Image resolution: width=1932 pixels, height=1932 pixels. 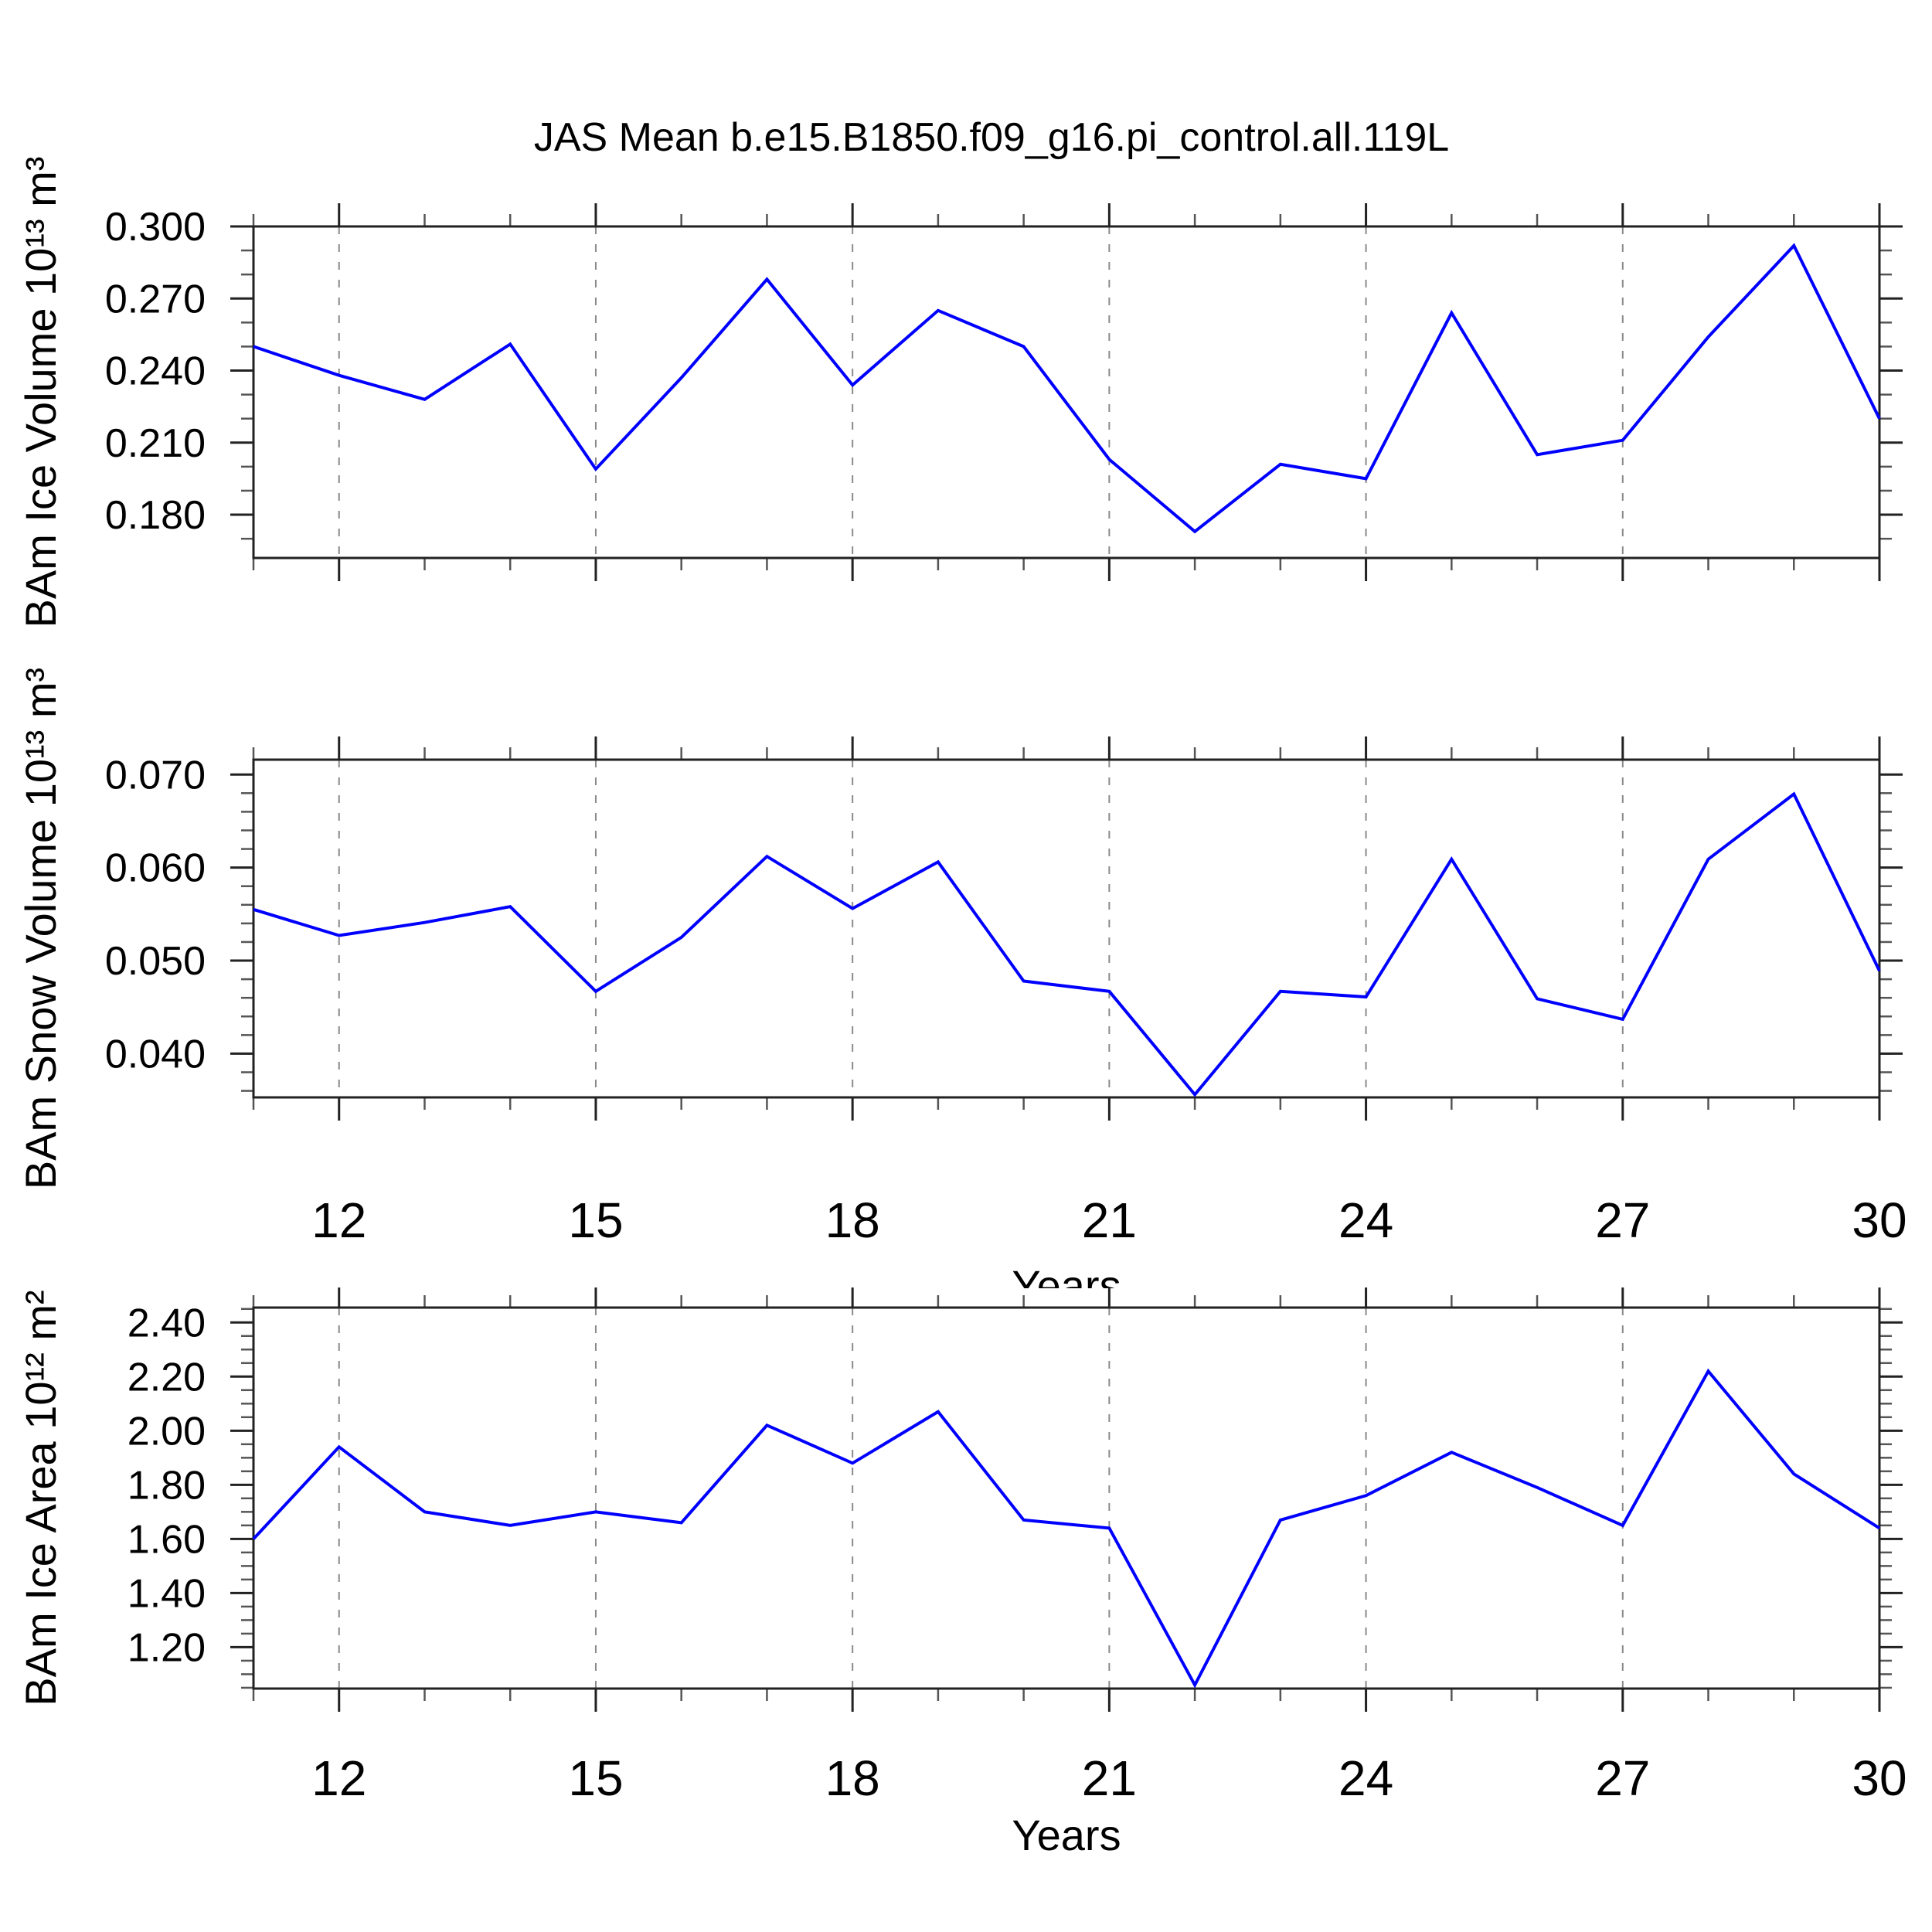 What do you see at coordinates (167, 1485) in the screenshot?
I see `y-tick-label: 1.80` at bounding box center [167, 1485].